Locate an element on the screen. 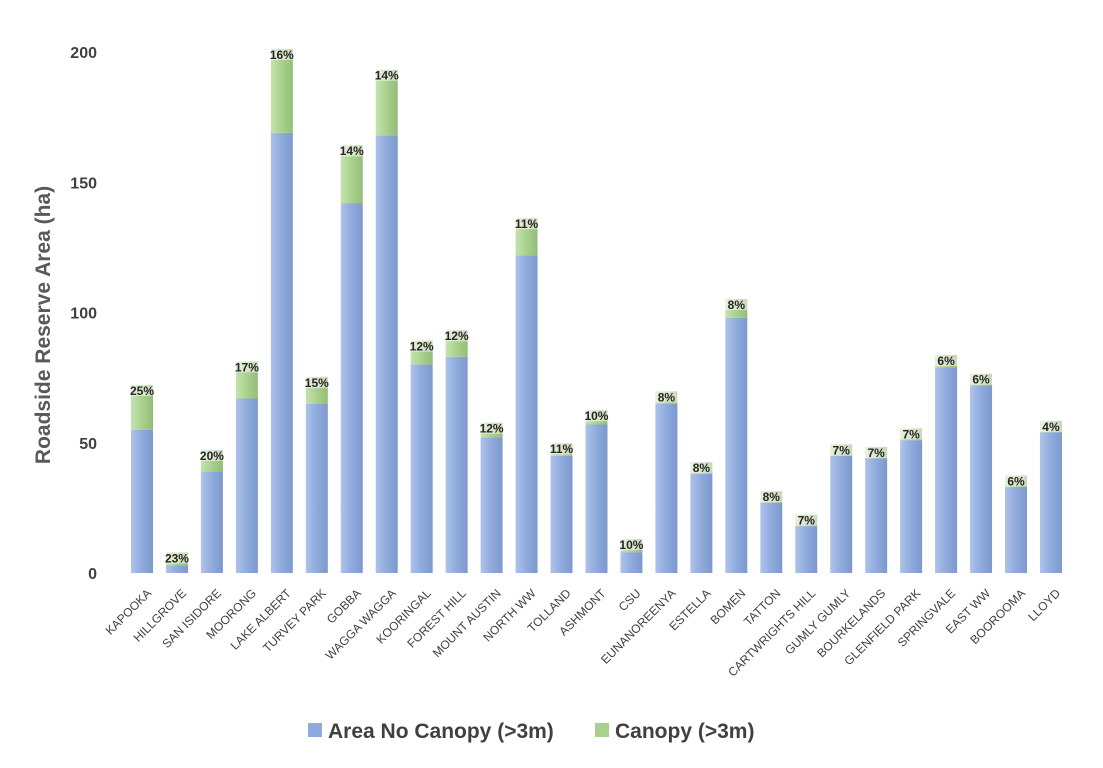 This screenshot has height=768, width=1103. data-label: 4% is located at coordinates (1051, 427).